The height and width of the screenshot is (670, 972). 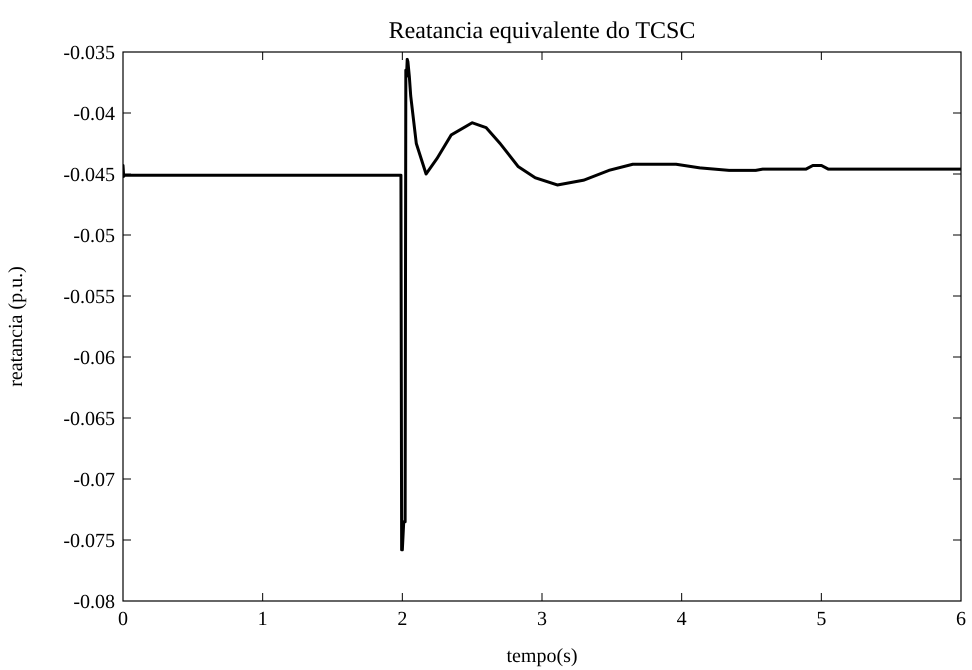 I want to click on x-tick-label: 1, so click(x=263, y=619).